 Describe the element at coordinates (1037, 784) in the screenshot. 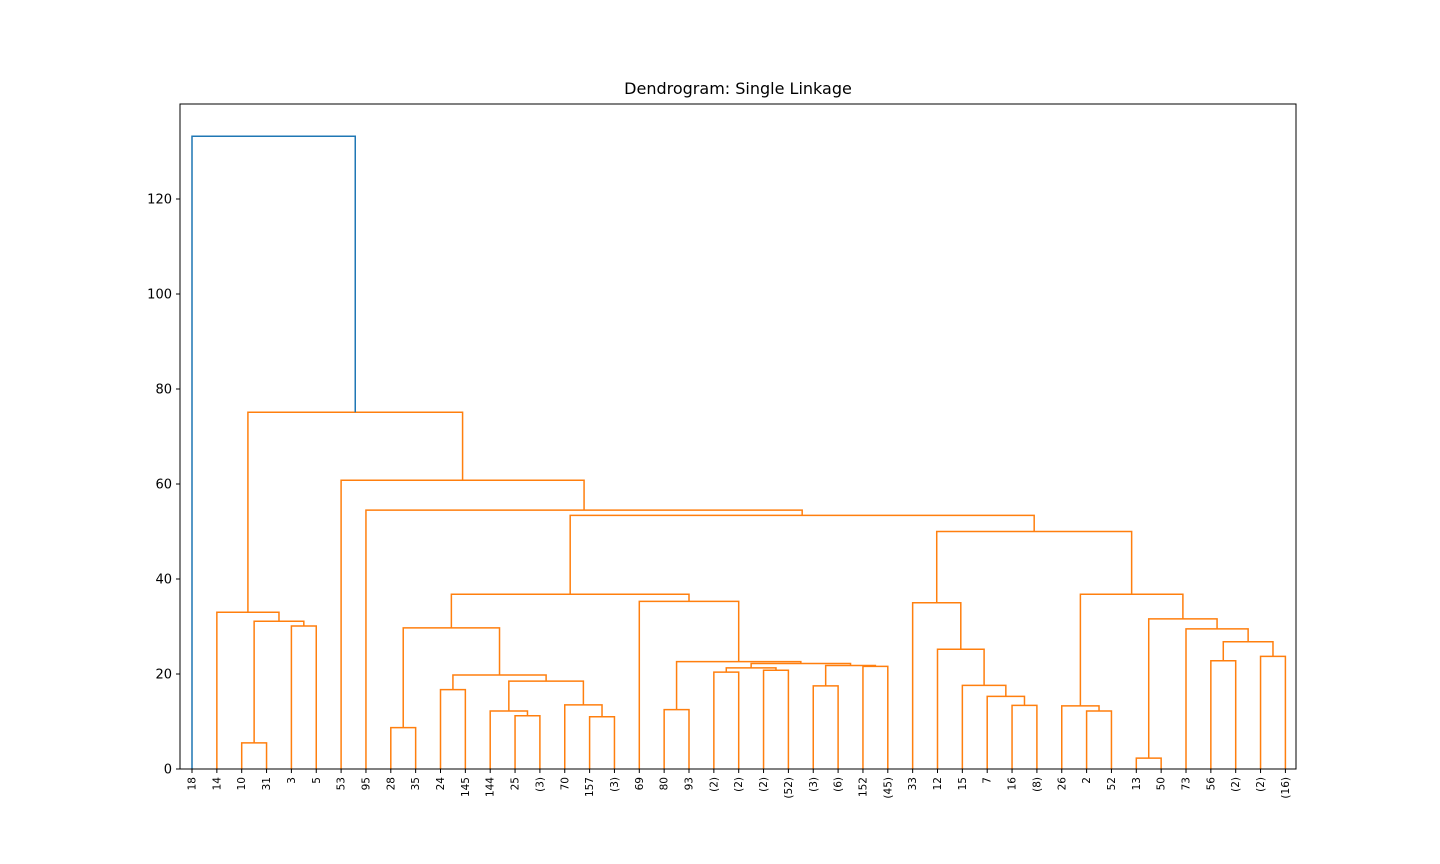

I see `leaf-label: (8)` at that location.